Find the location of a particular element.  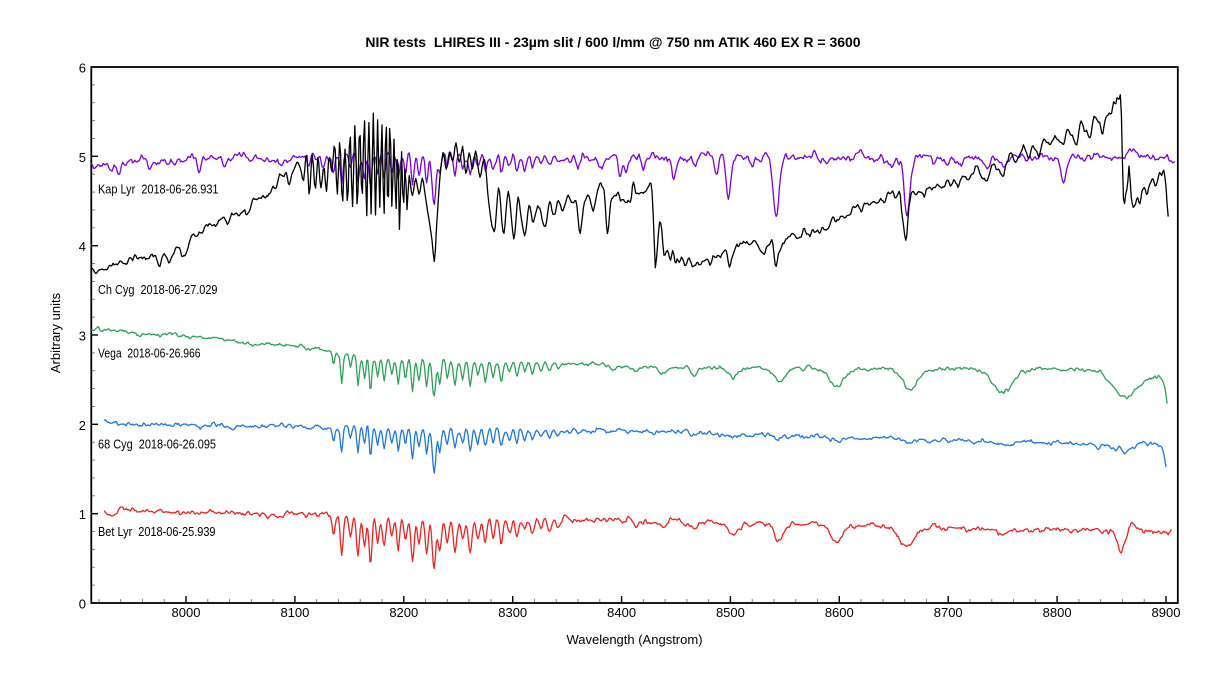

svg-text: 2 is located at coordinates (82, 425).